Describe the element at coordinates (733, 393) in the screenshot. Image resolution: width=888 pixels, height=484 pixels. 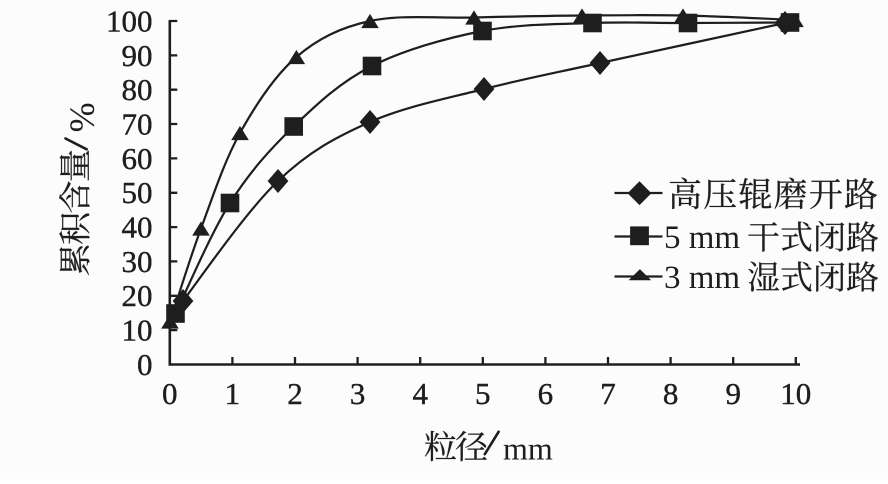
I see `svg-text: 9` at that location.